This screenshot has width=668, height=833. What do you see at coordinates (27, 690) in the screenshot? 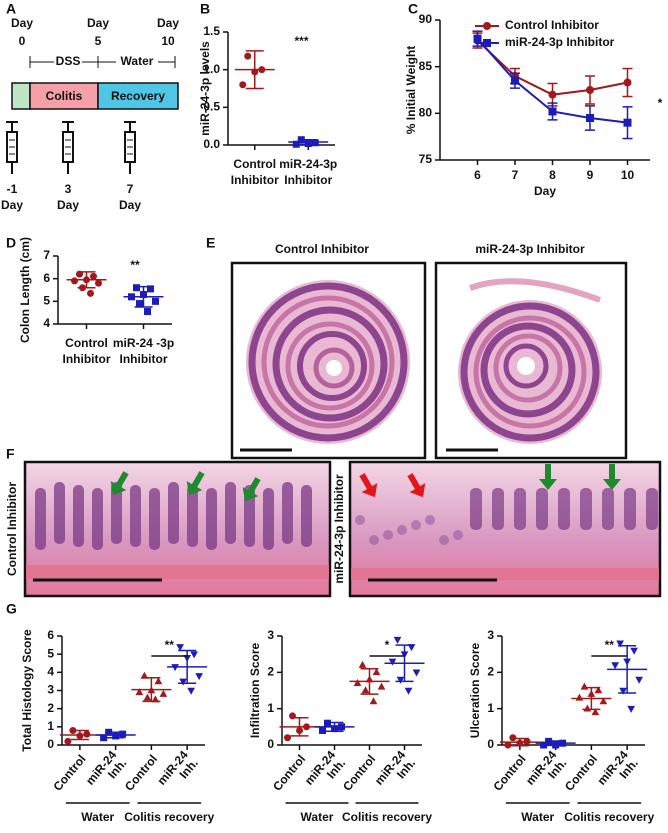
I see `y-axis-label: Total Histology Score` at bounding box center [27, 690].